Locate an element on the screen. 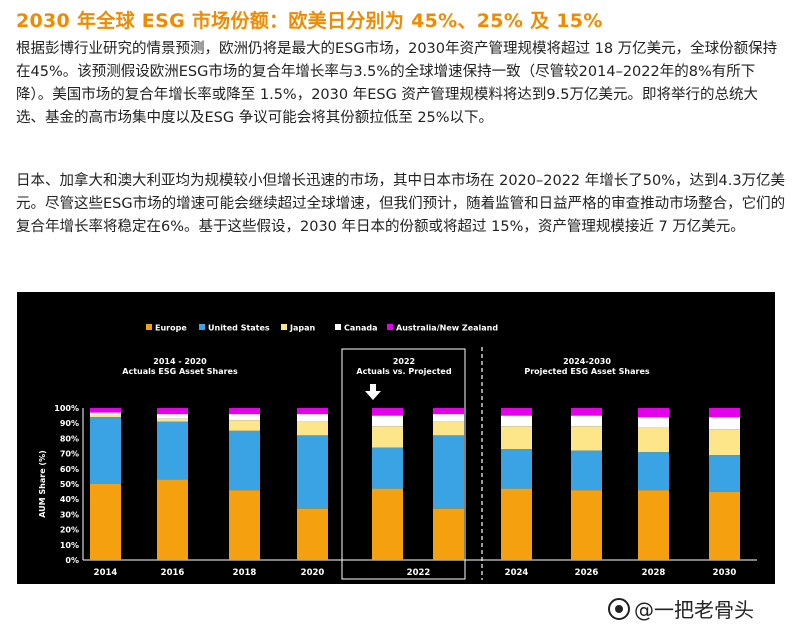  bar-2026-7-japan is located at coordinates (586, 438).